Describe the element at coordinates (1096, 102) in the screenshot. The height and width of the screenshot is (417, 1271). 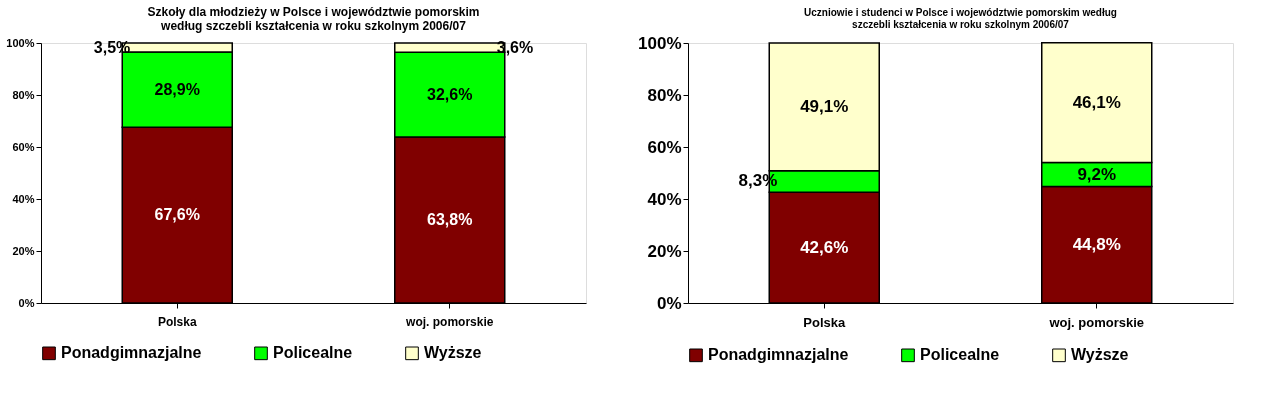
I see `data-label: 46,1%` at that location.